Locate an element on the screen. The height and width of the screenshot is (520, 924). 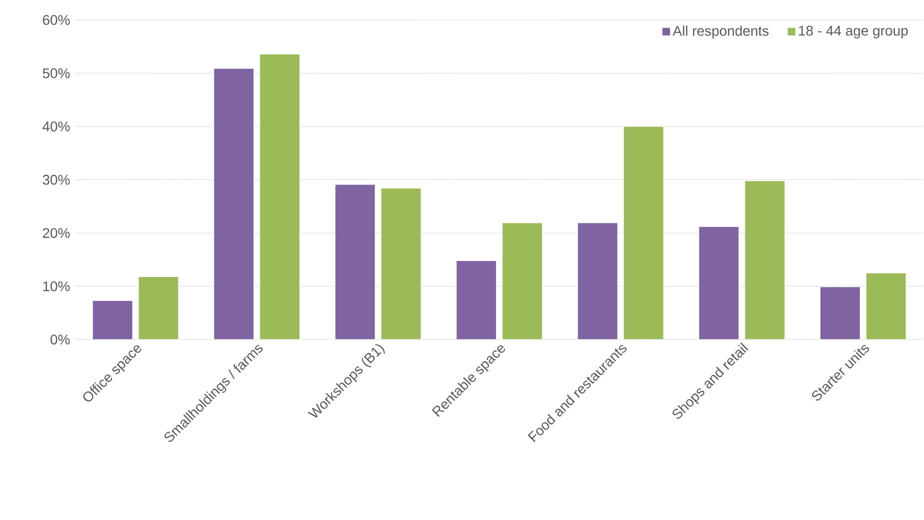
legend-label: All respondents is located at coordinates (720, 31).